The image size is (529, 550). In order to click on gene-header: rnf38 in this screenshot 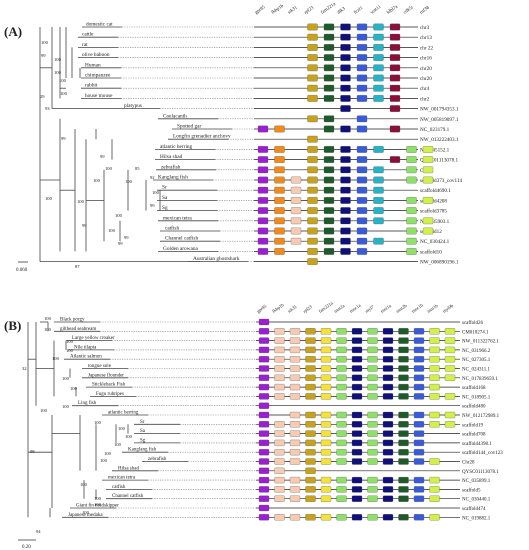, I will do `click(425, 10)`.